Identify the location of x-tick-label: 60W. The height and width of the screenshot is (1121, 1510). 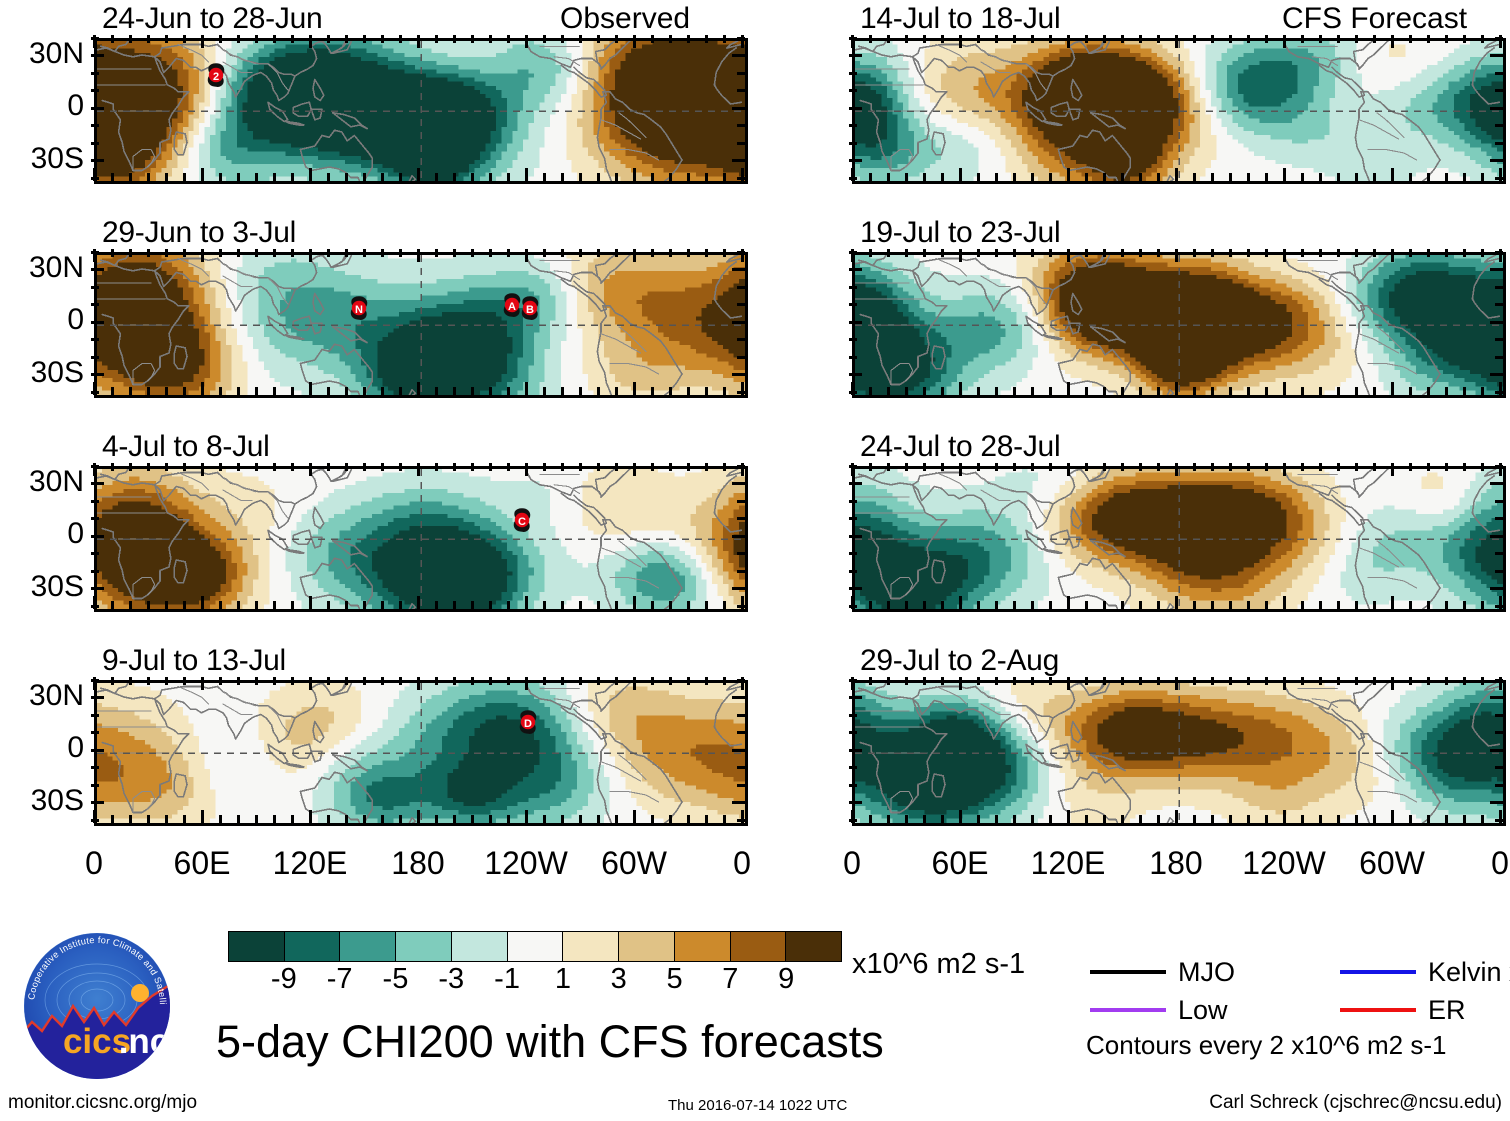
(1392, 863).